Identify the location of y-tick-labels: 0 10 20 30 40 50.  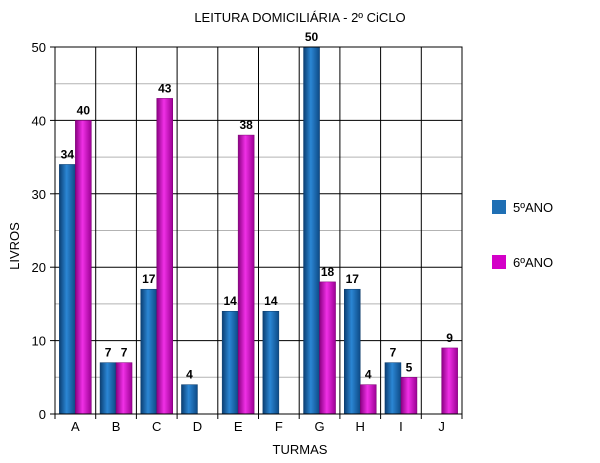
(39, 231).